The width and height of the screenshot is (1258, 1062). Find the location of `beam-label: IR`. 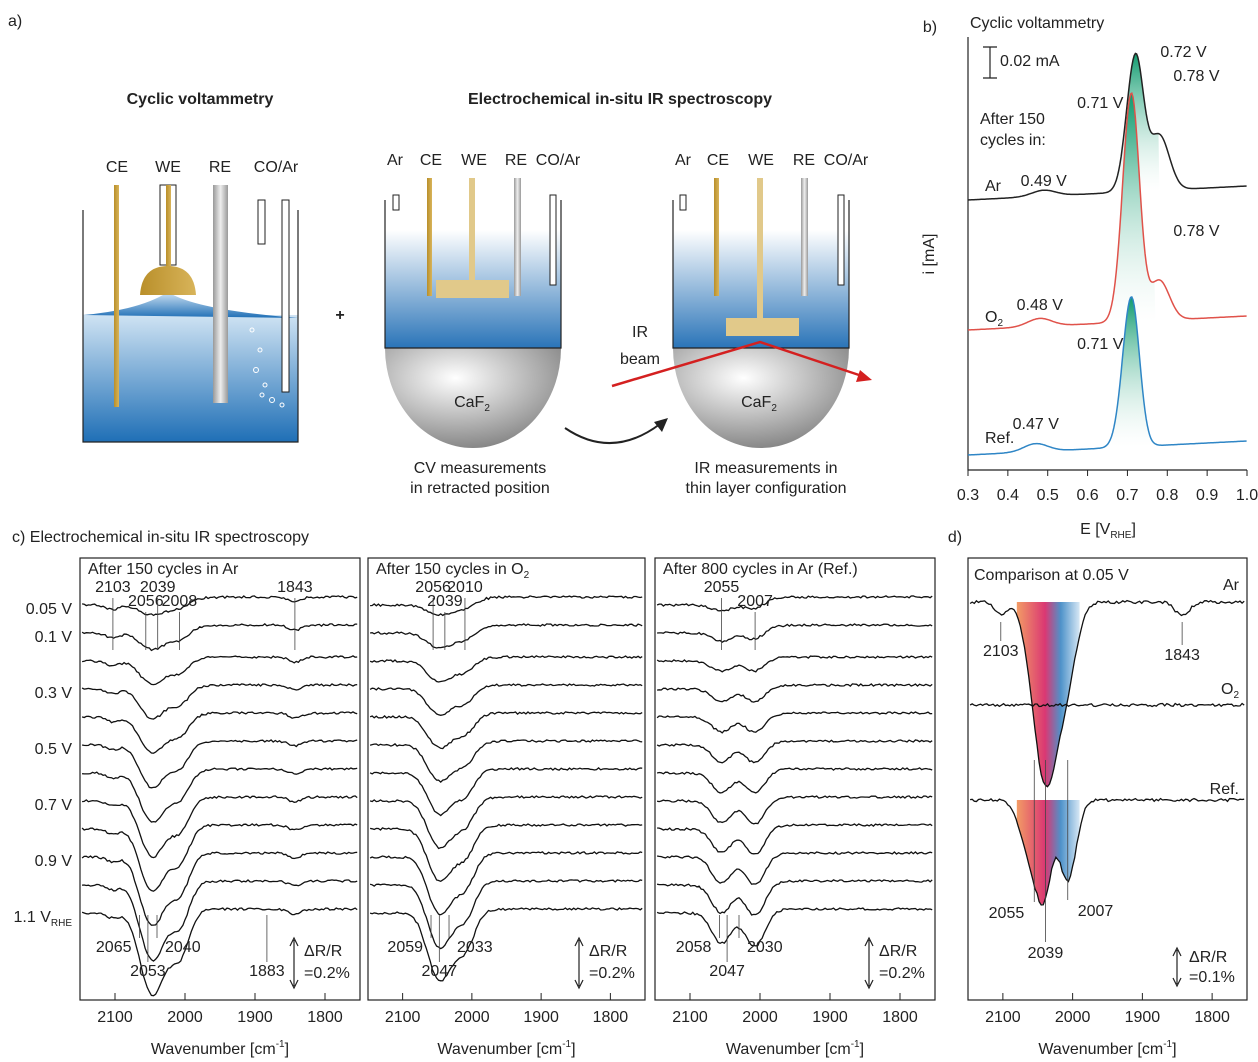

beam-label: IR is located at coordinates (640, 332).